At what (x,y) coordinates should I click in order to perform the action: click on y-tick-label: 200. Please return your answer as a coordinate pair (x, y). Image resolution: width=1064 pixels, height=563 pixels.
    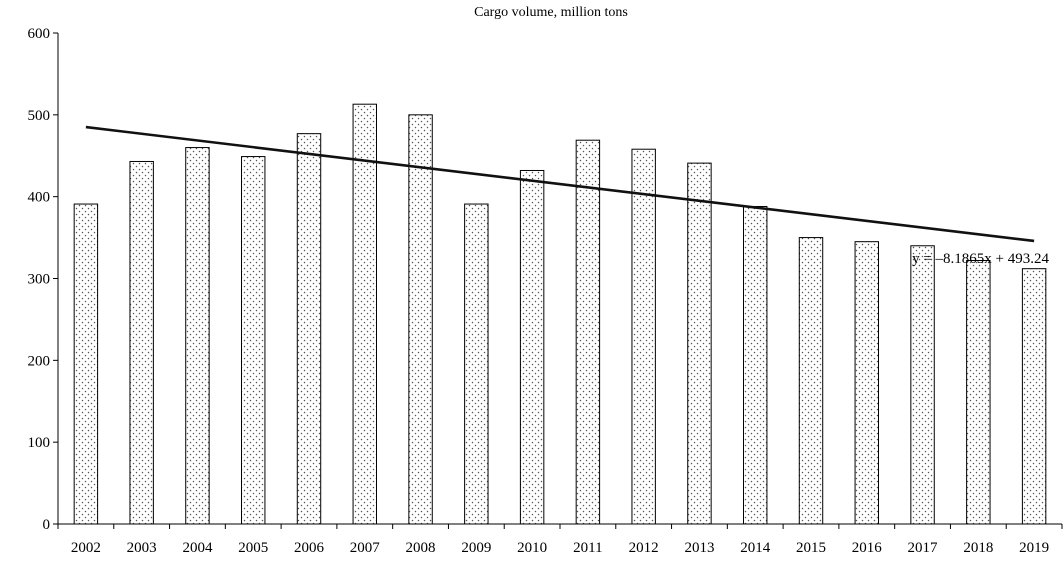
    Looking at the image, I should click on (39, 361).